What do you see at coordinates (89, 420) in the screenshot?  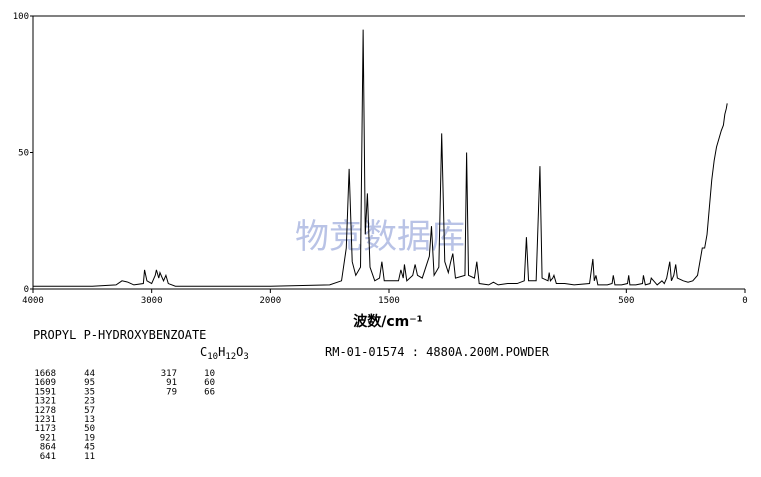 I see `peak-intensity: 13` at bounding box center [89, 420].